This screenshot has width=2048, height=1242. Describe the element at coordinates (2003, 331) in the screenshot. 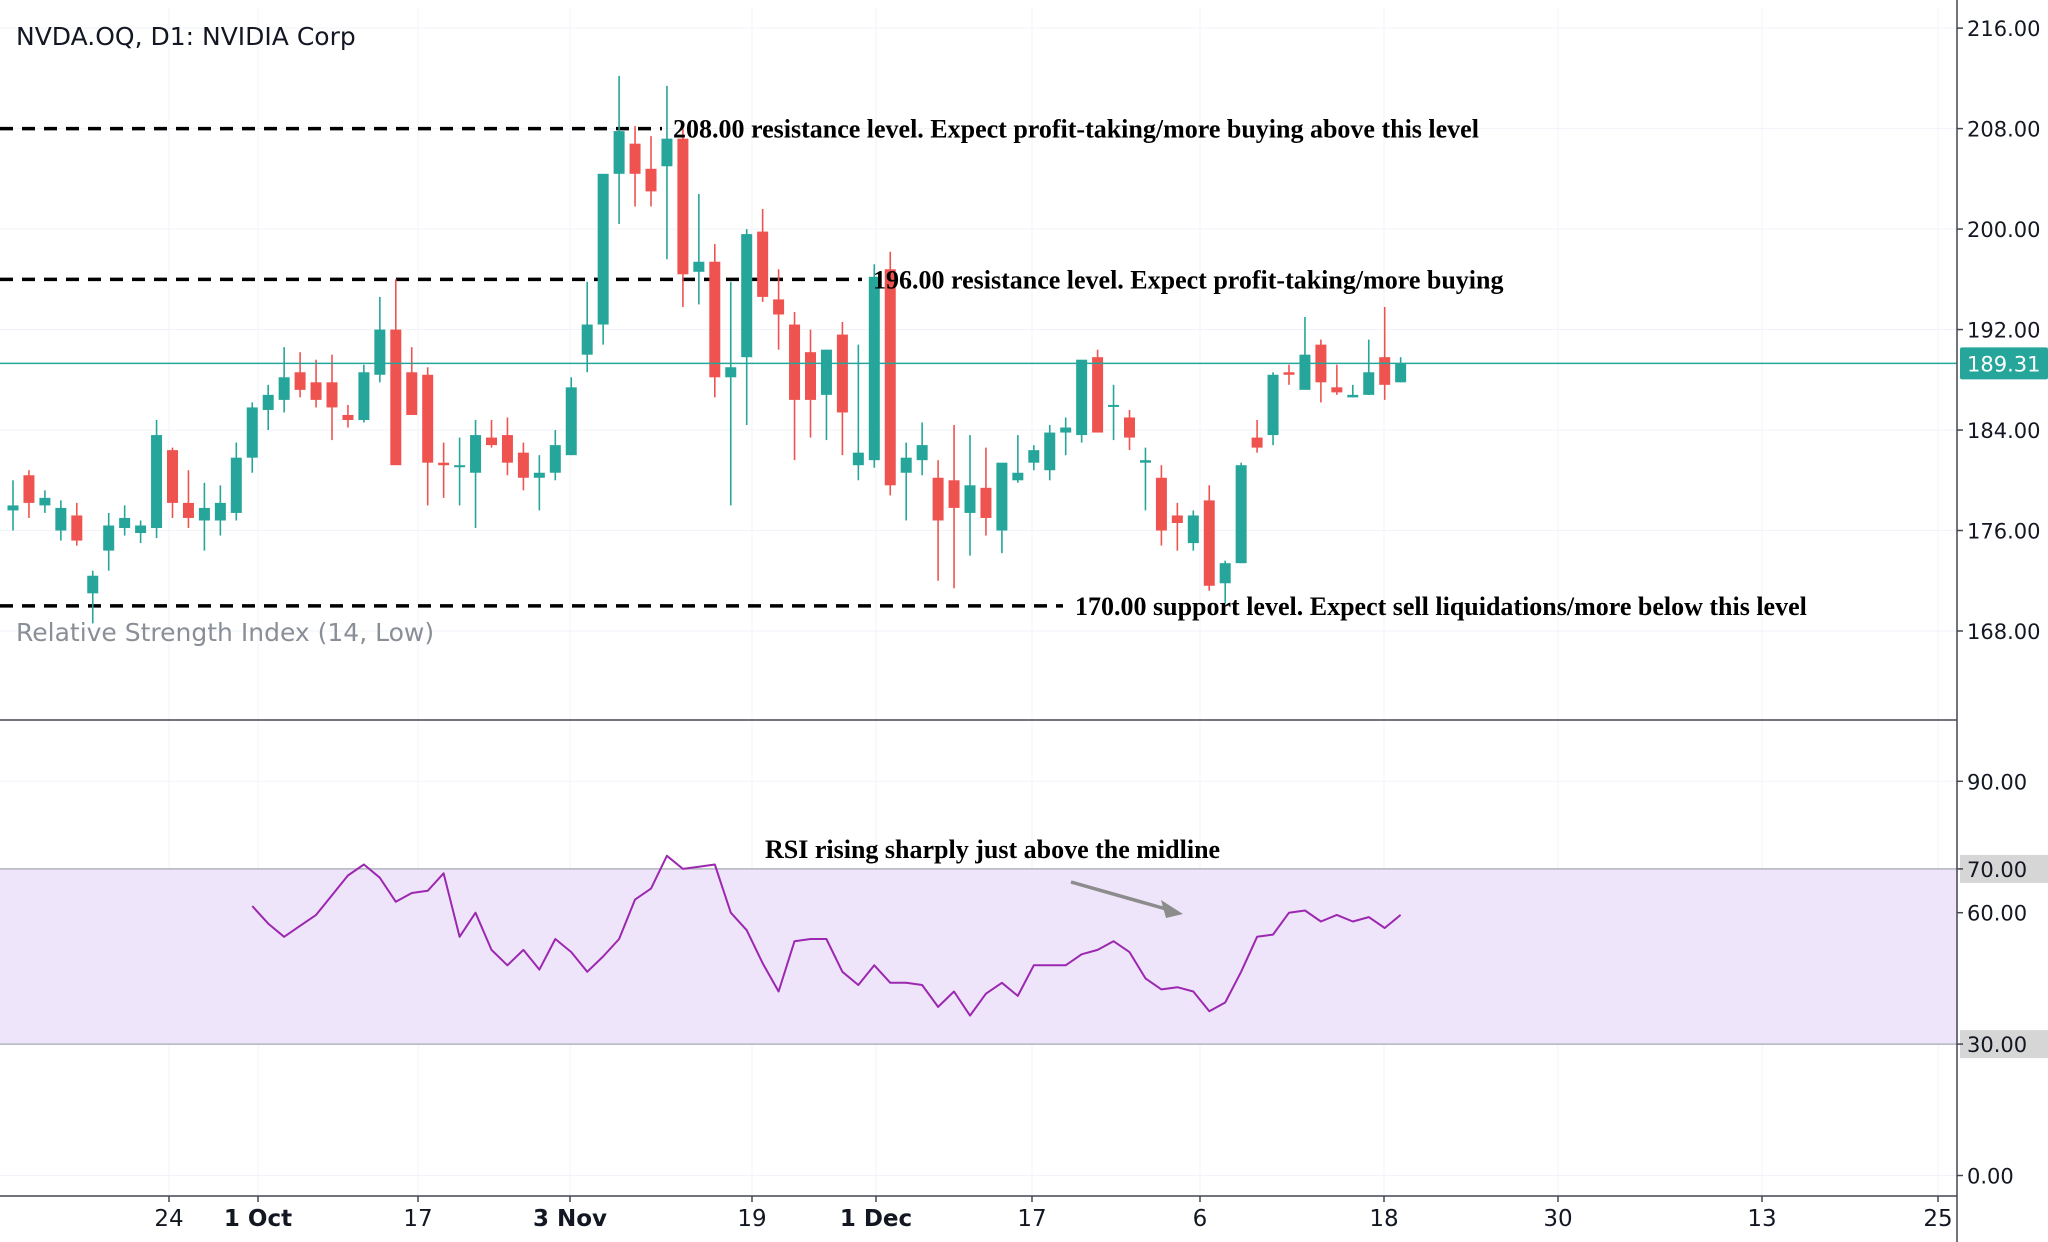

I see `price-tick-label: 192.00` at that location.